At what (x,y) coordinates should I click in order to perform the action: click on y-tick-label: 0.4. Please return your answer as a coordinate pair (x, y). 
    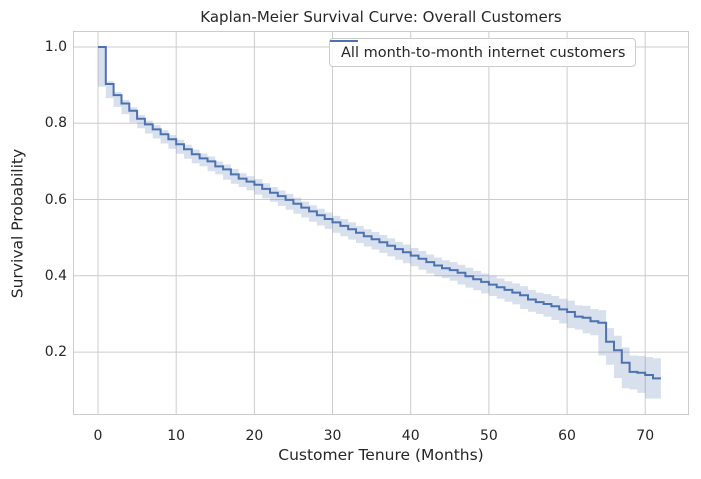
    Looking at the image, I should click on (55, 275).